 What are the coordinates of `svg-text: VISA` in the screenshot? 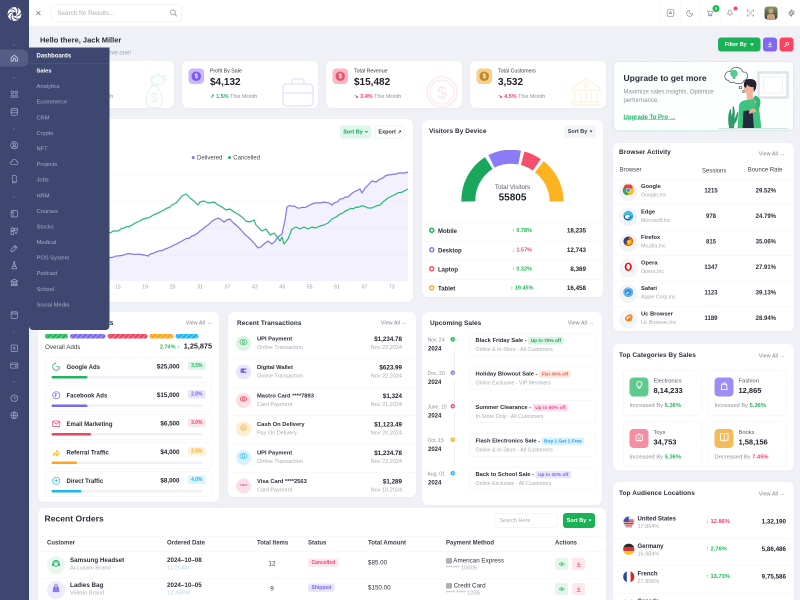 It's located at (244, 485).